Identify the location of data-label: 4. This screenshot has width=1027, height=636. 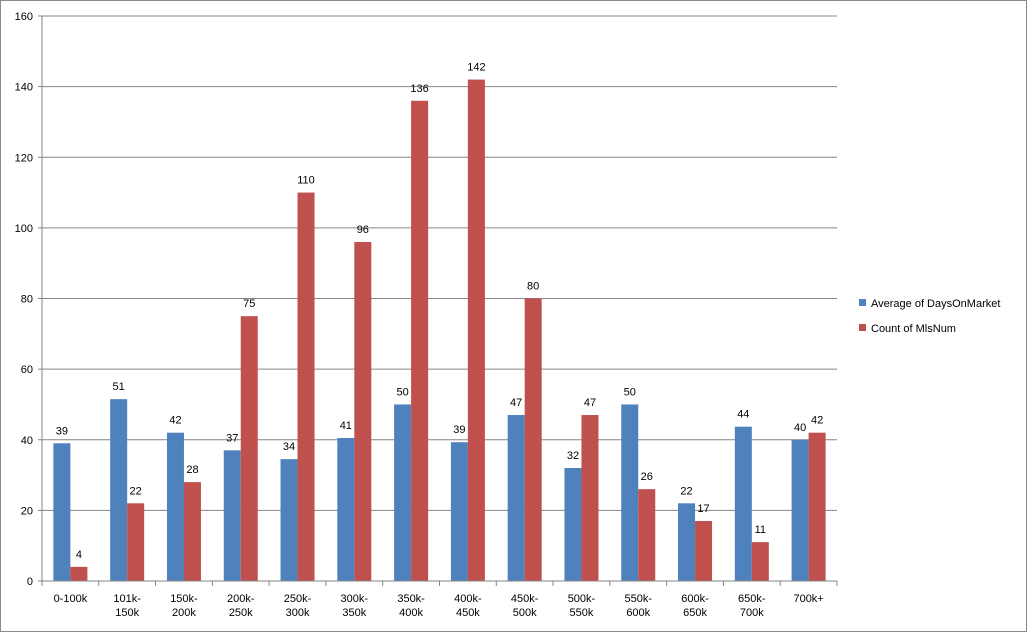
(79, 555).